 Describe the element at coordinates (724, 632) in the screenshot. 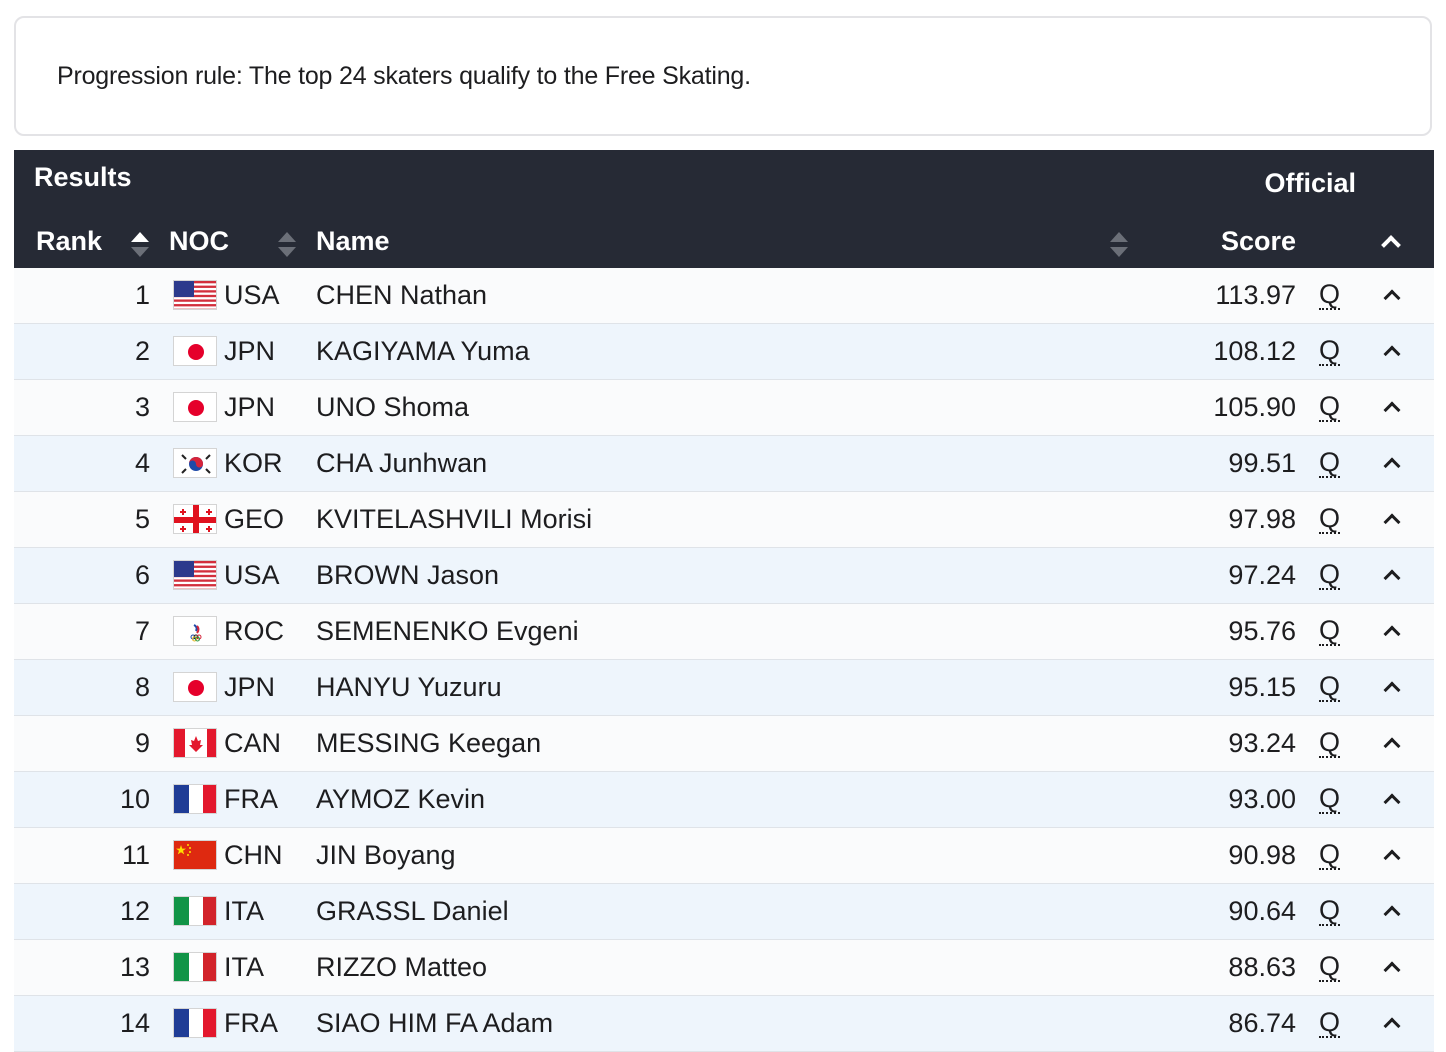

I see `table-row: 7 ROC SEMENENKO Evgeni 95.76 Q` at that location.